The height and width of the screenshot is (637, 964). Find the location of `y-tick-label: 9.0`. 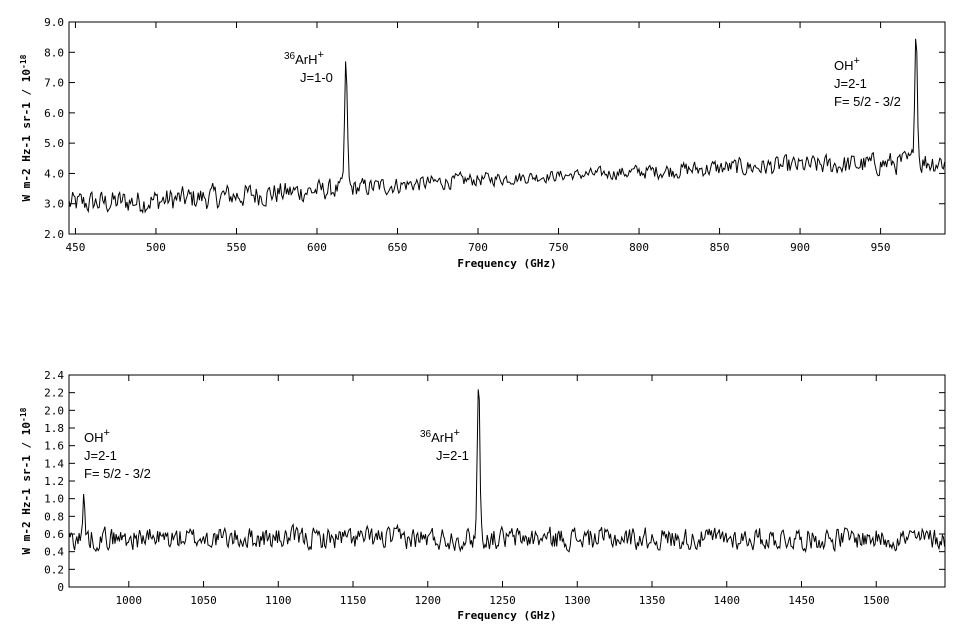

y-tick-label: 9.0 is located at coordinates (54, 22).